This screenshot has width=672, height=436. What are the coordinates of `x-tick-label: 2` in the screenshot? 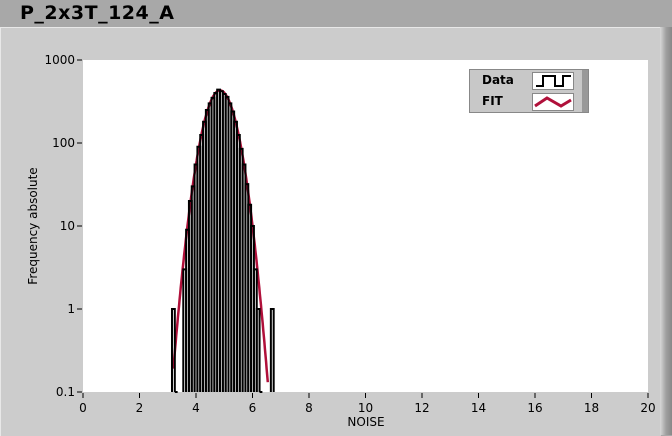 It's located at (140, 408).